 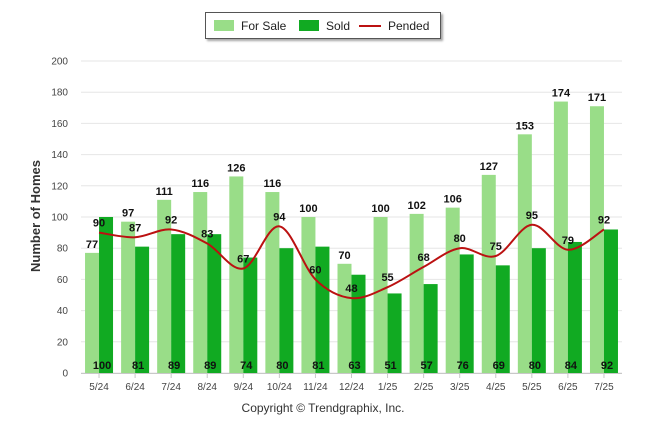 I want to click on x-tick-label: 11/24, so click(x=315, y=387).